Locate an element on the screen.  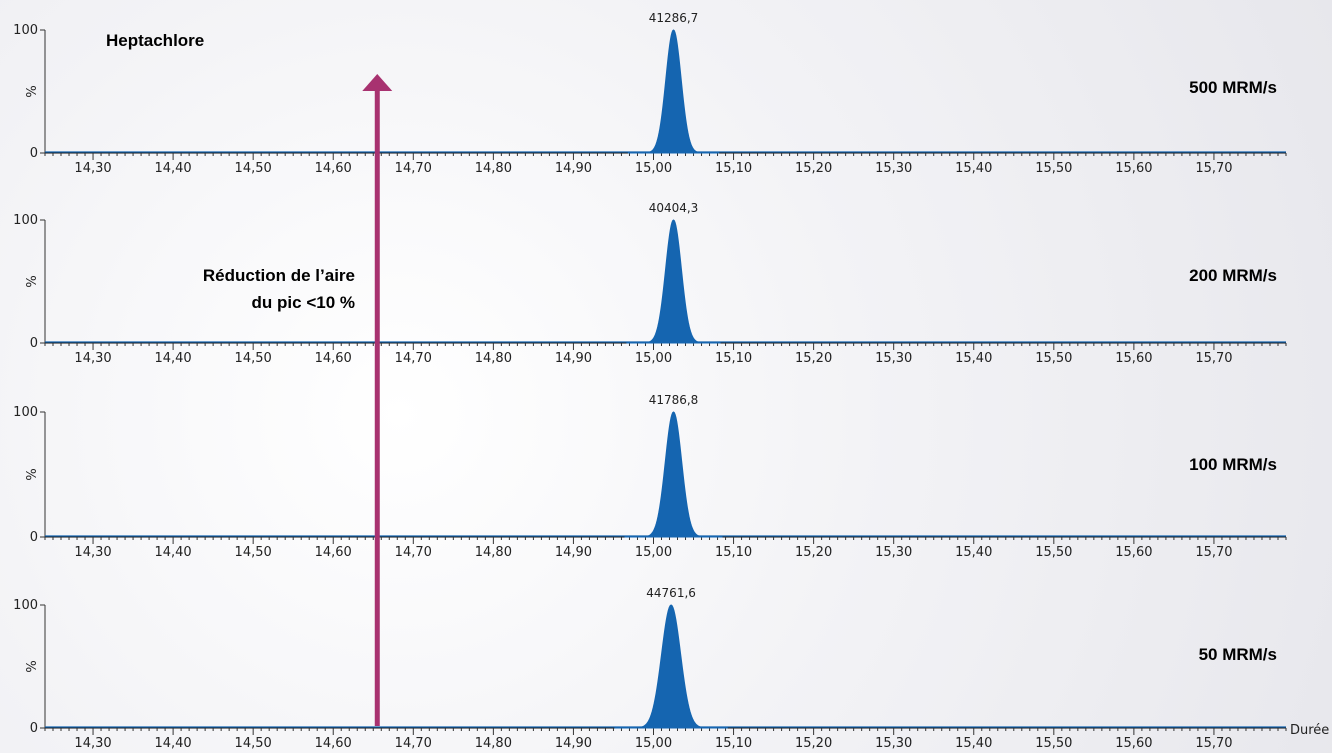
peak-label: 44761,6 is located at coordinates (671, 593).